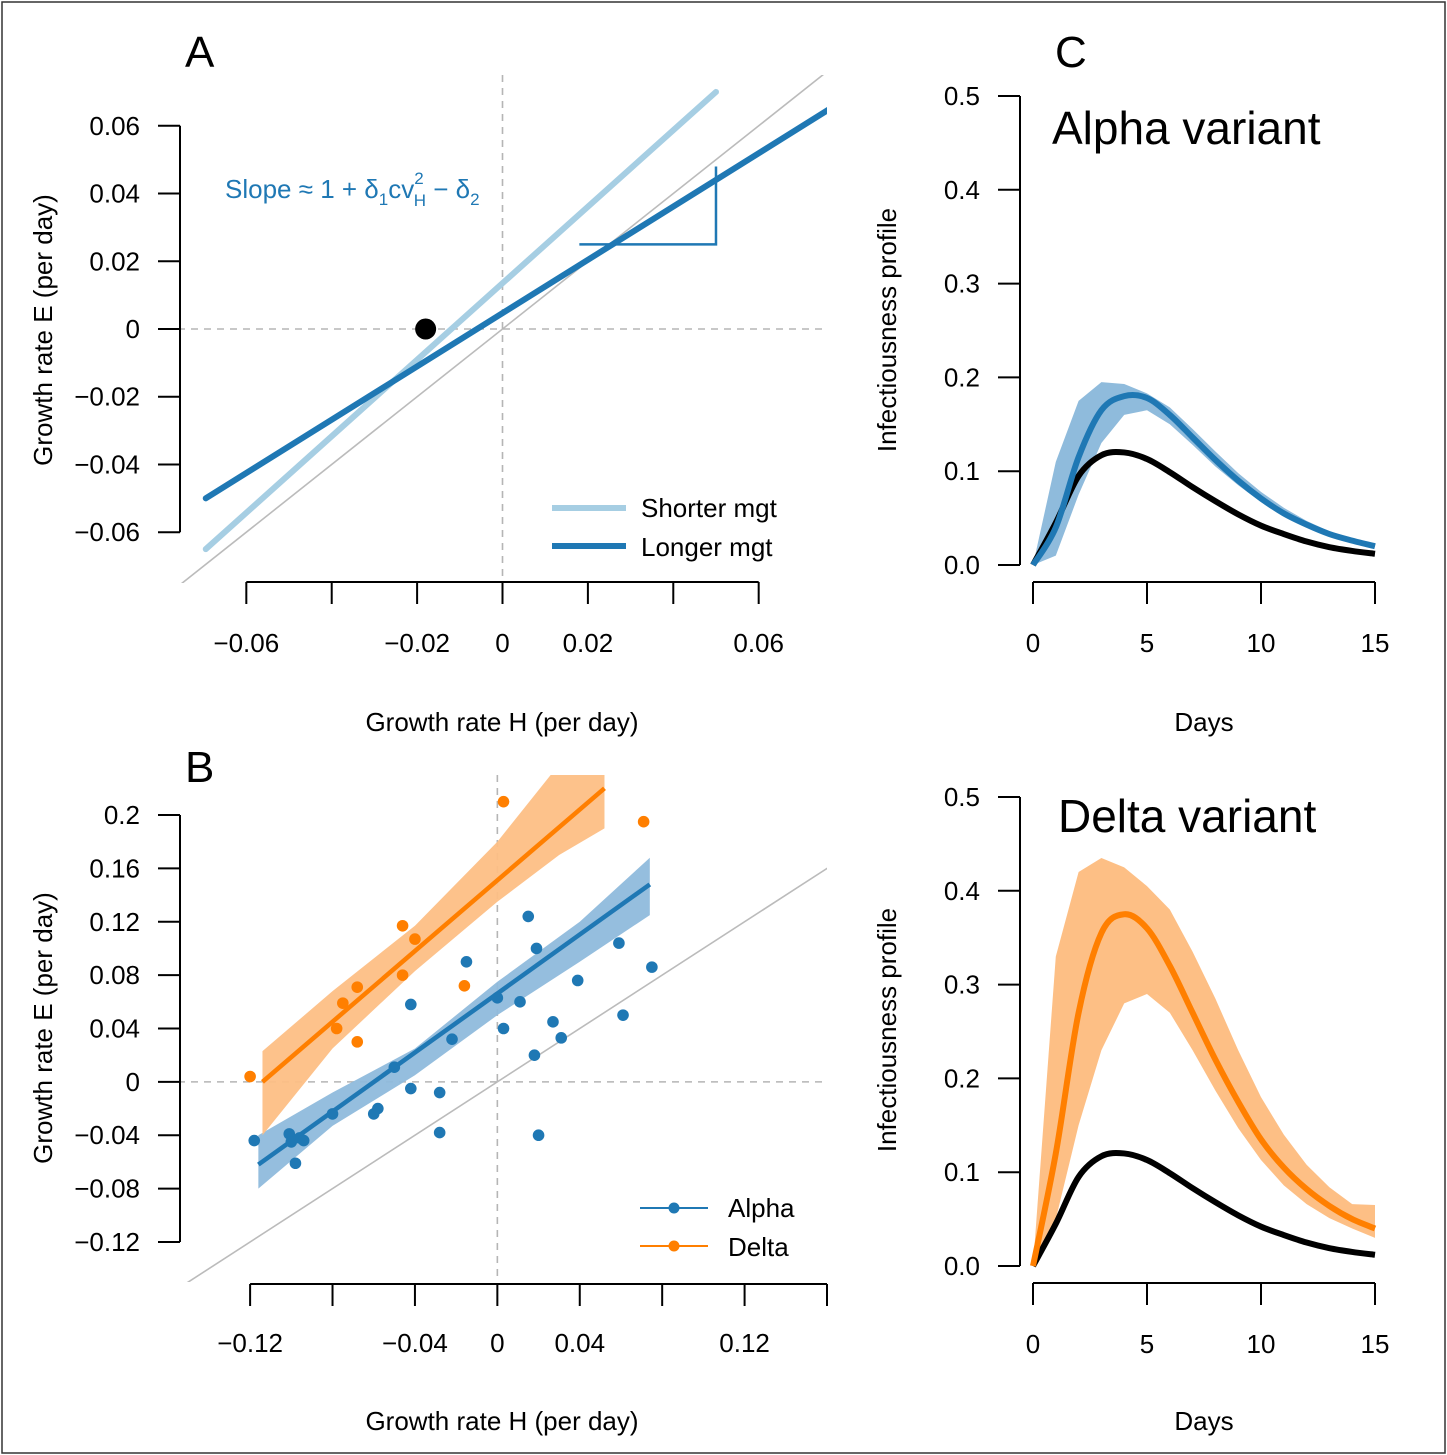  Describe the element at coordinates (114, 922) in the screenshot. I see `y-tick-label: 0.12` at that location.